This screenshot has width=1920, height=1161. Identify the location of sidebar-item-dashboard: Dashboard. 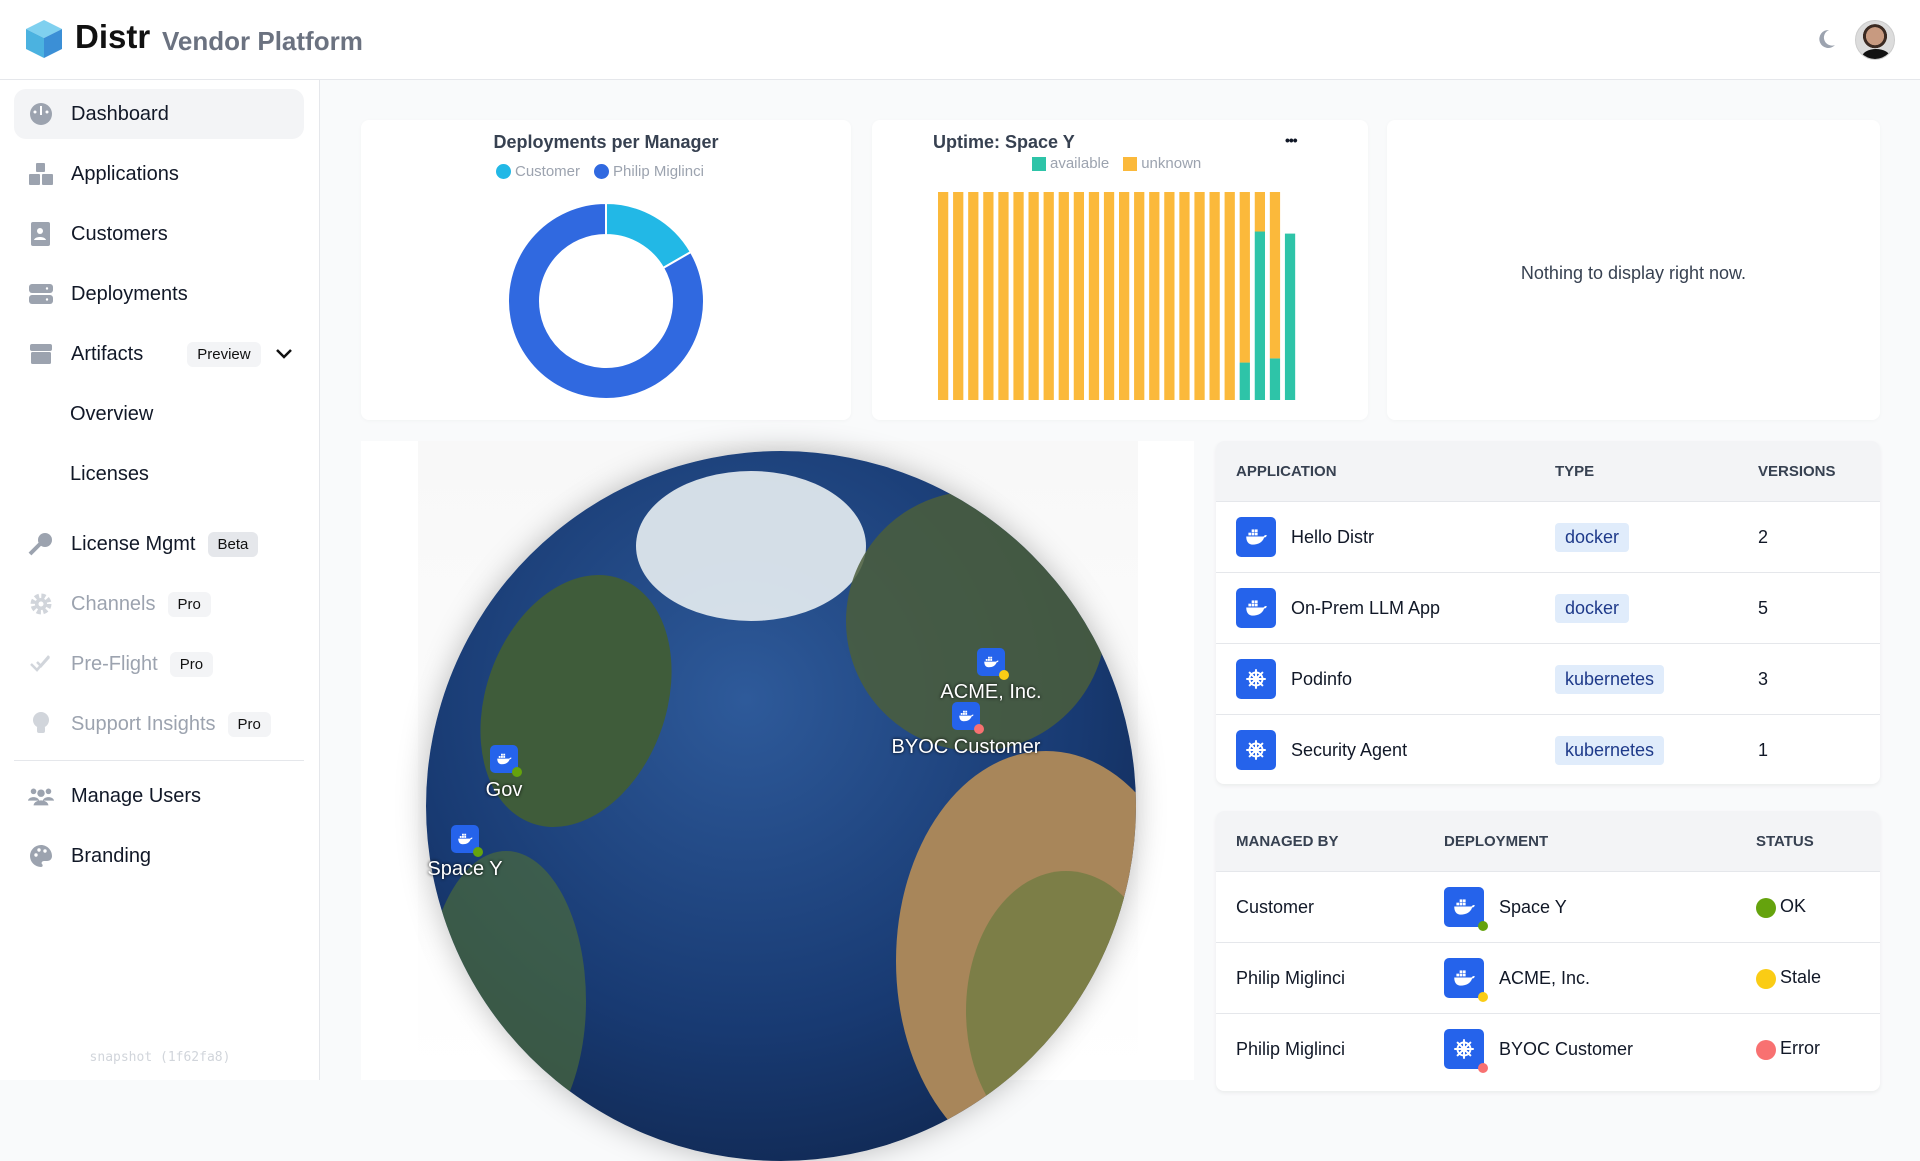
(159, 114).